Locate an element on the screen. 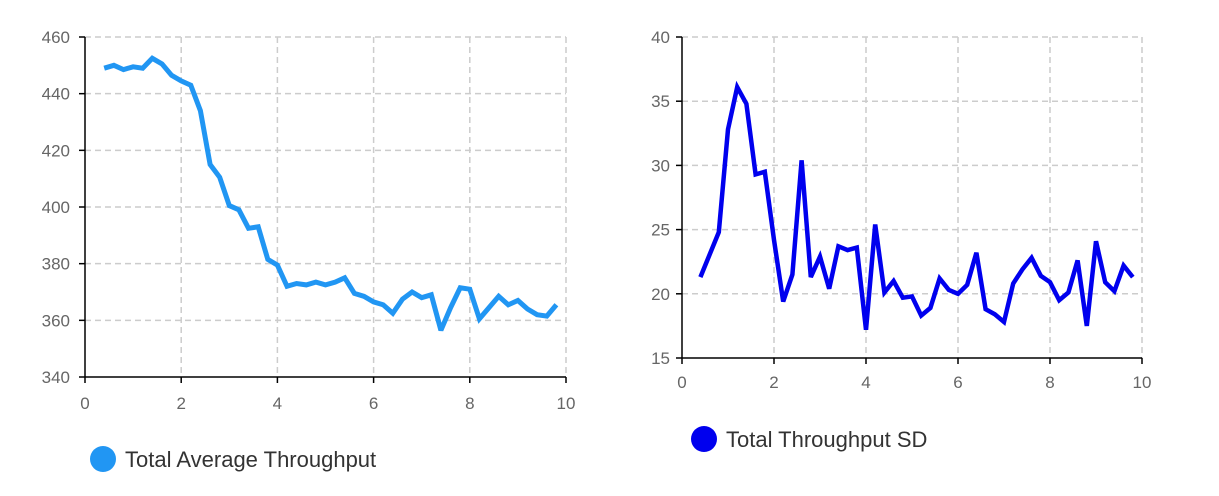 Image resolution: width=1219 pixels, height=496 pixels. y-tick-label: 400 is located at coordinates (56, 207).